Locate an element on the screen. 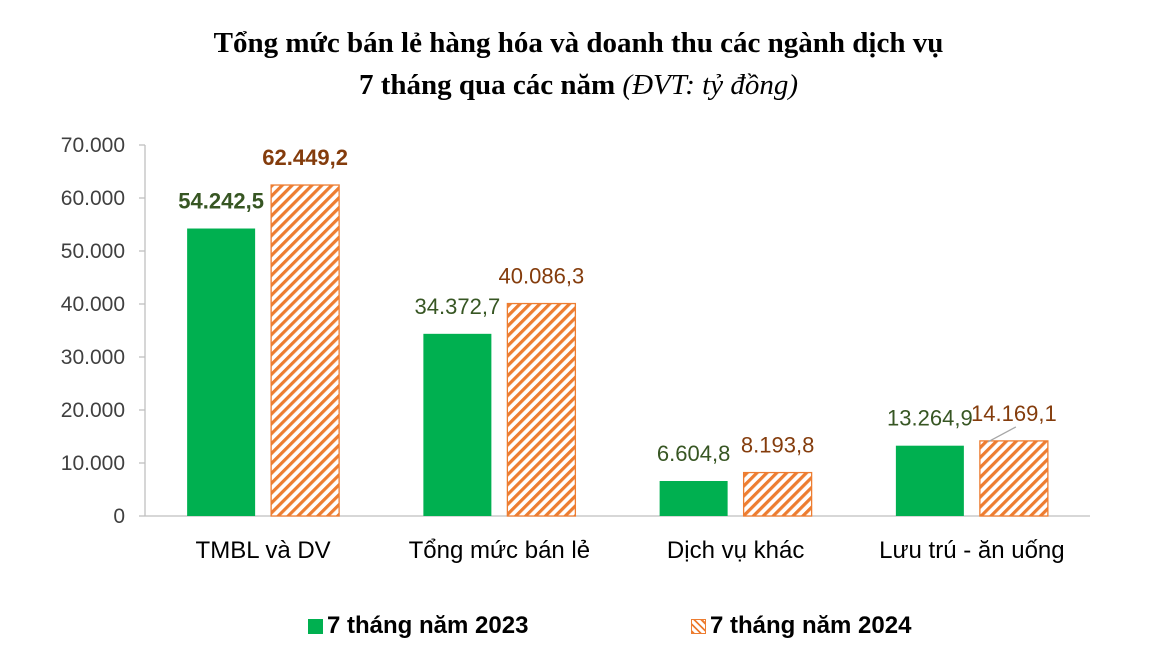  x-category-label: TMBL và DV is located at coordinates (263, 550).